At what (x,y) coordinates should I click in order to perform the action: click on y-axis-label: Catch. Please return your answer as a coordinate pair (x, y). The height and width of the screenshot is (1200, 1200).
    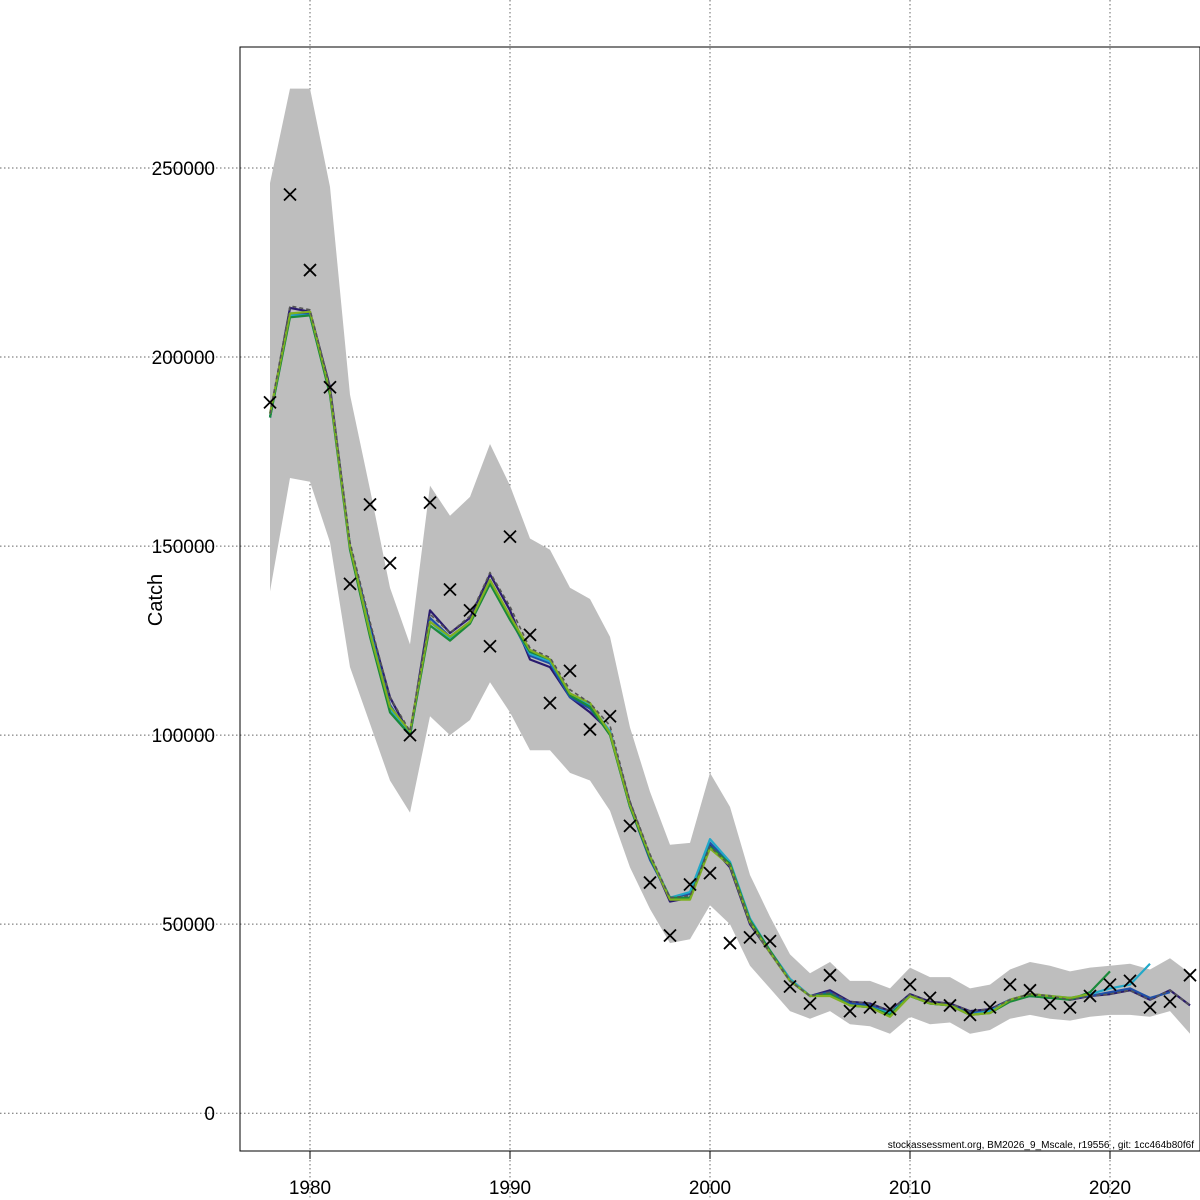
    Looking at the image, I should click on (156, 600).